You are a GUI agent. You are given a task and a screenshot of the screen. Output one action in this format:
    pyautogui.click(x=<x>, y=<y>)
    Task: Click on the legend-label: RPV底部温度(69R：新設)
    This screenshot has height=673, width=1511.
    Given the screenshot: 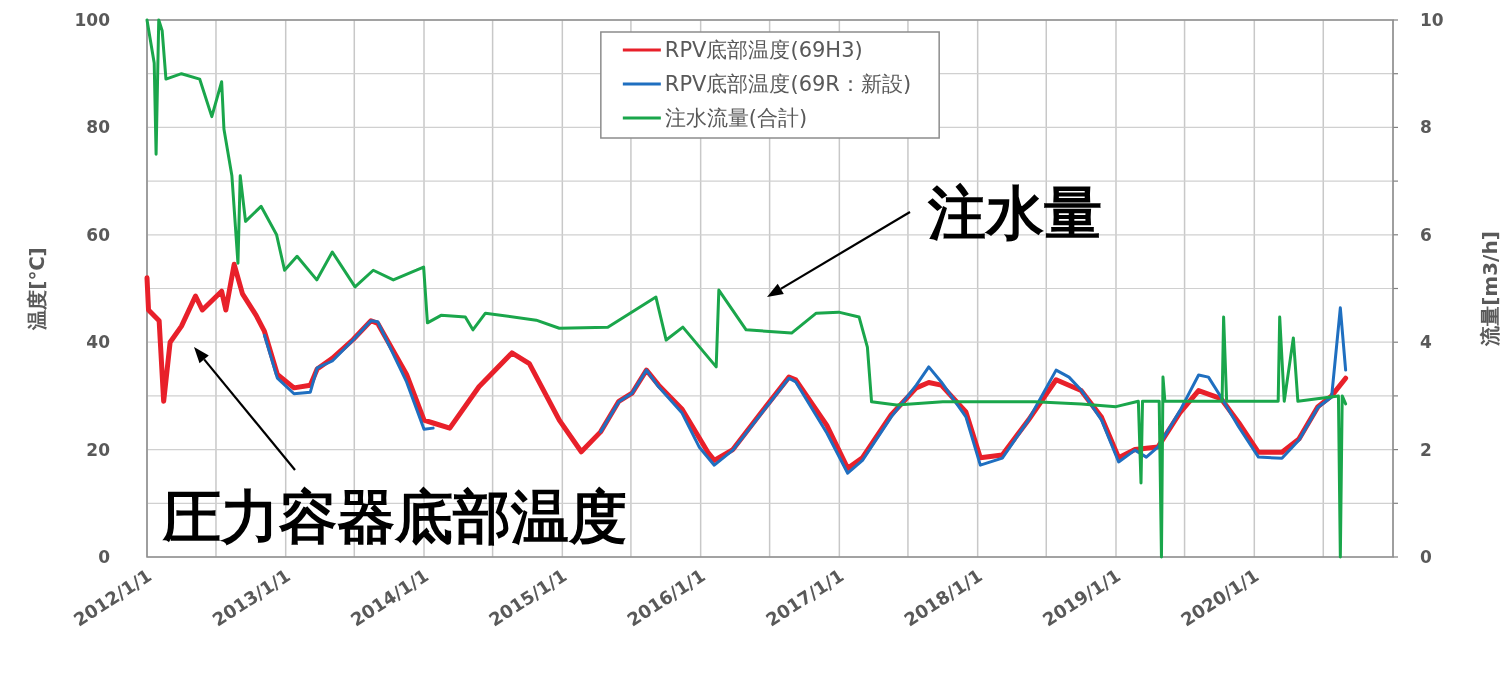 What is the action you would take?
    pyautogui.click(x=788, y=84)
    